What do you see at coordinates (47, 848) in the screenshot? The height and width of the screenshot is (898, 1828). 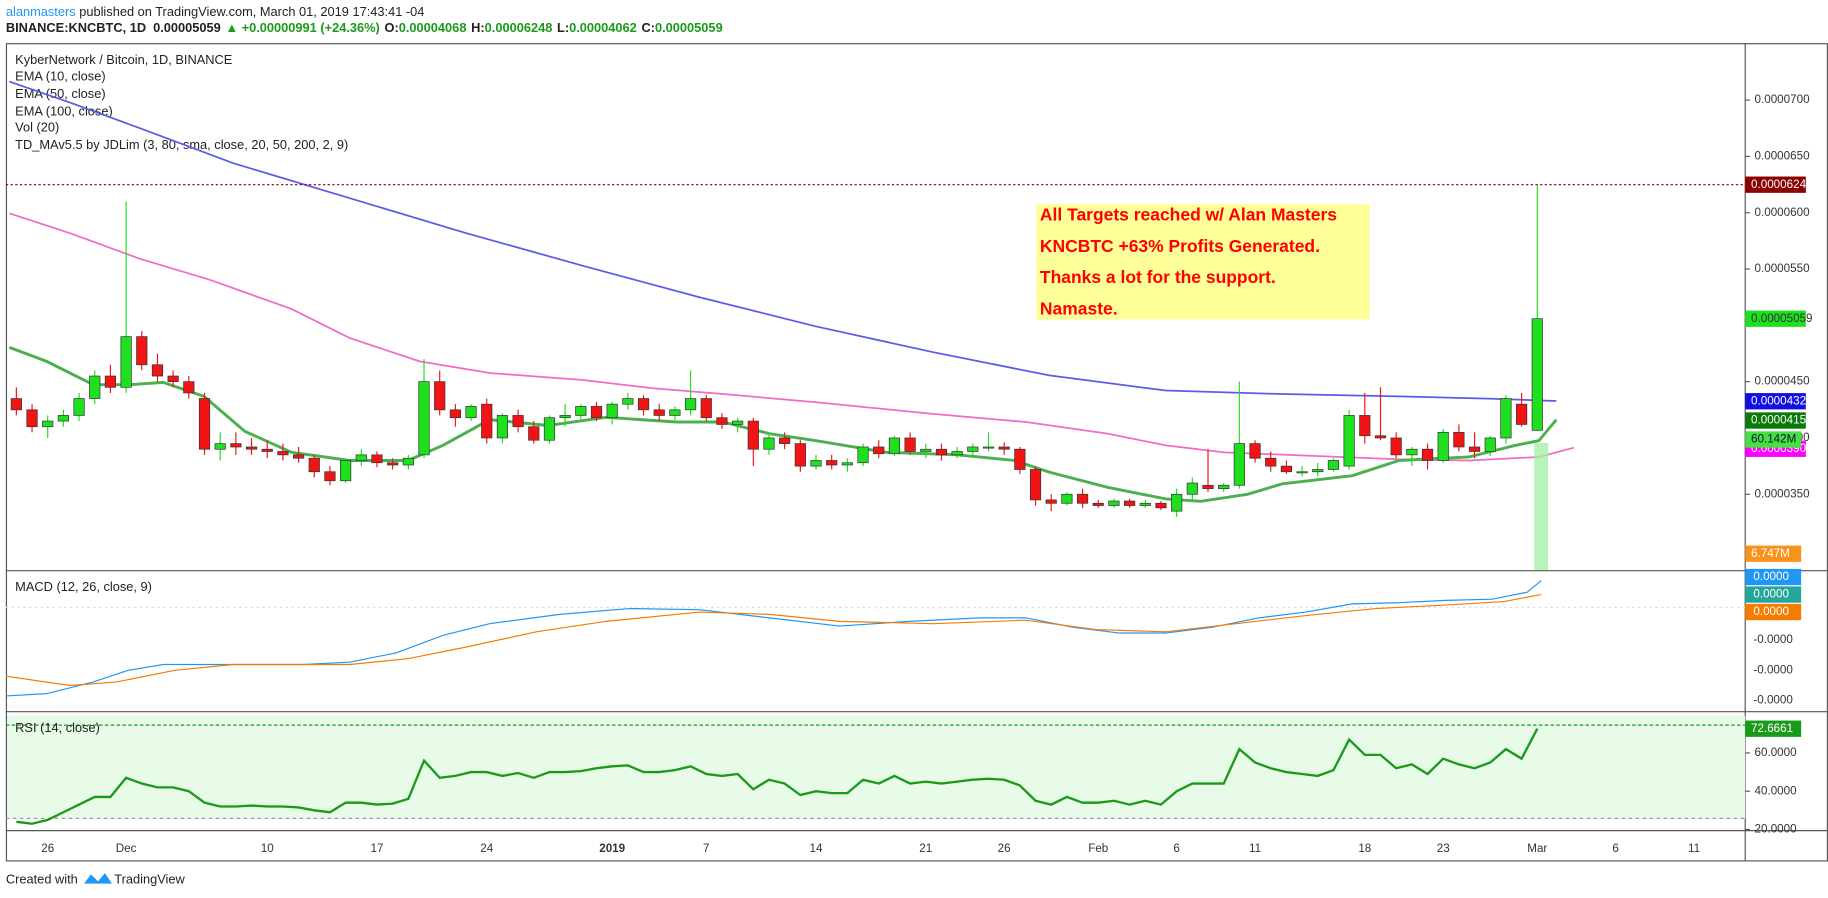 I see `x-tick-label: 26` at bounding box center [47, 848].